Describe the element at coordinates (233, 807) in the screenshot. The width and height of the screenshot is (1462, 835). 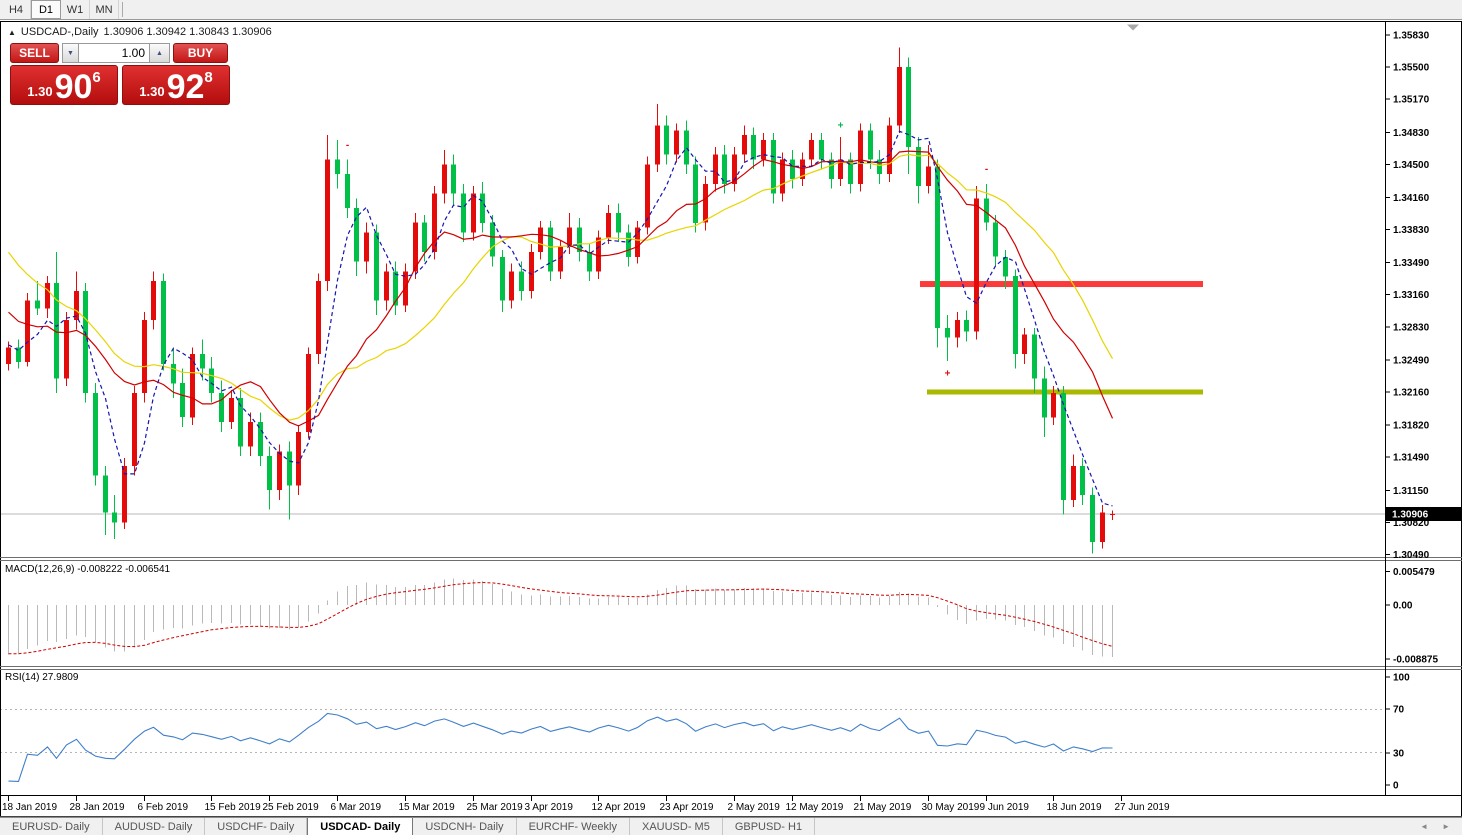
I see `svg-text: 15 Feb 2019` at that location.